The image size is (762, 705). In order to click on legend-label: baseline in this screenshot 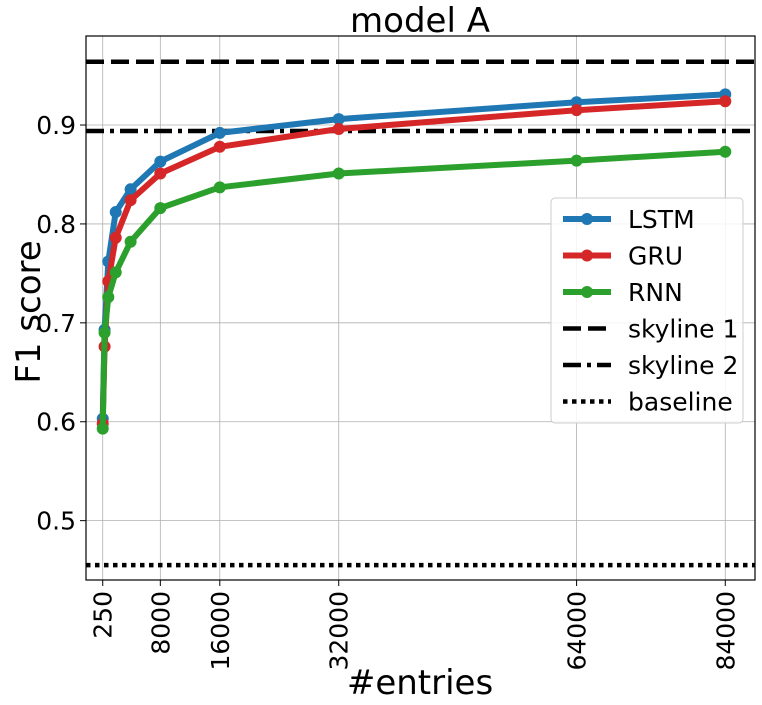, I will do `click(680, 402)`.